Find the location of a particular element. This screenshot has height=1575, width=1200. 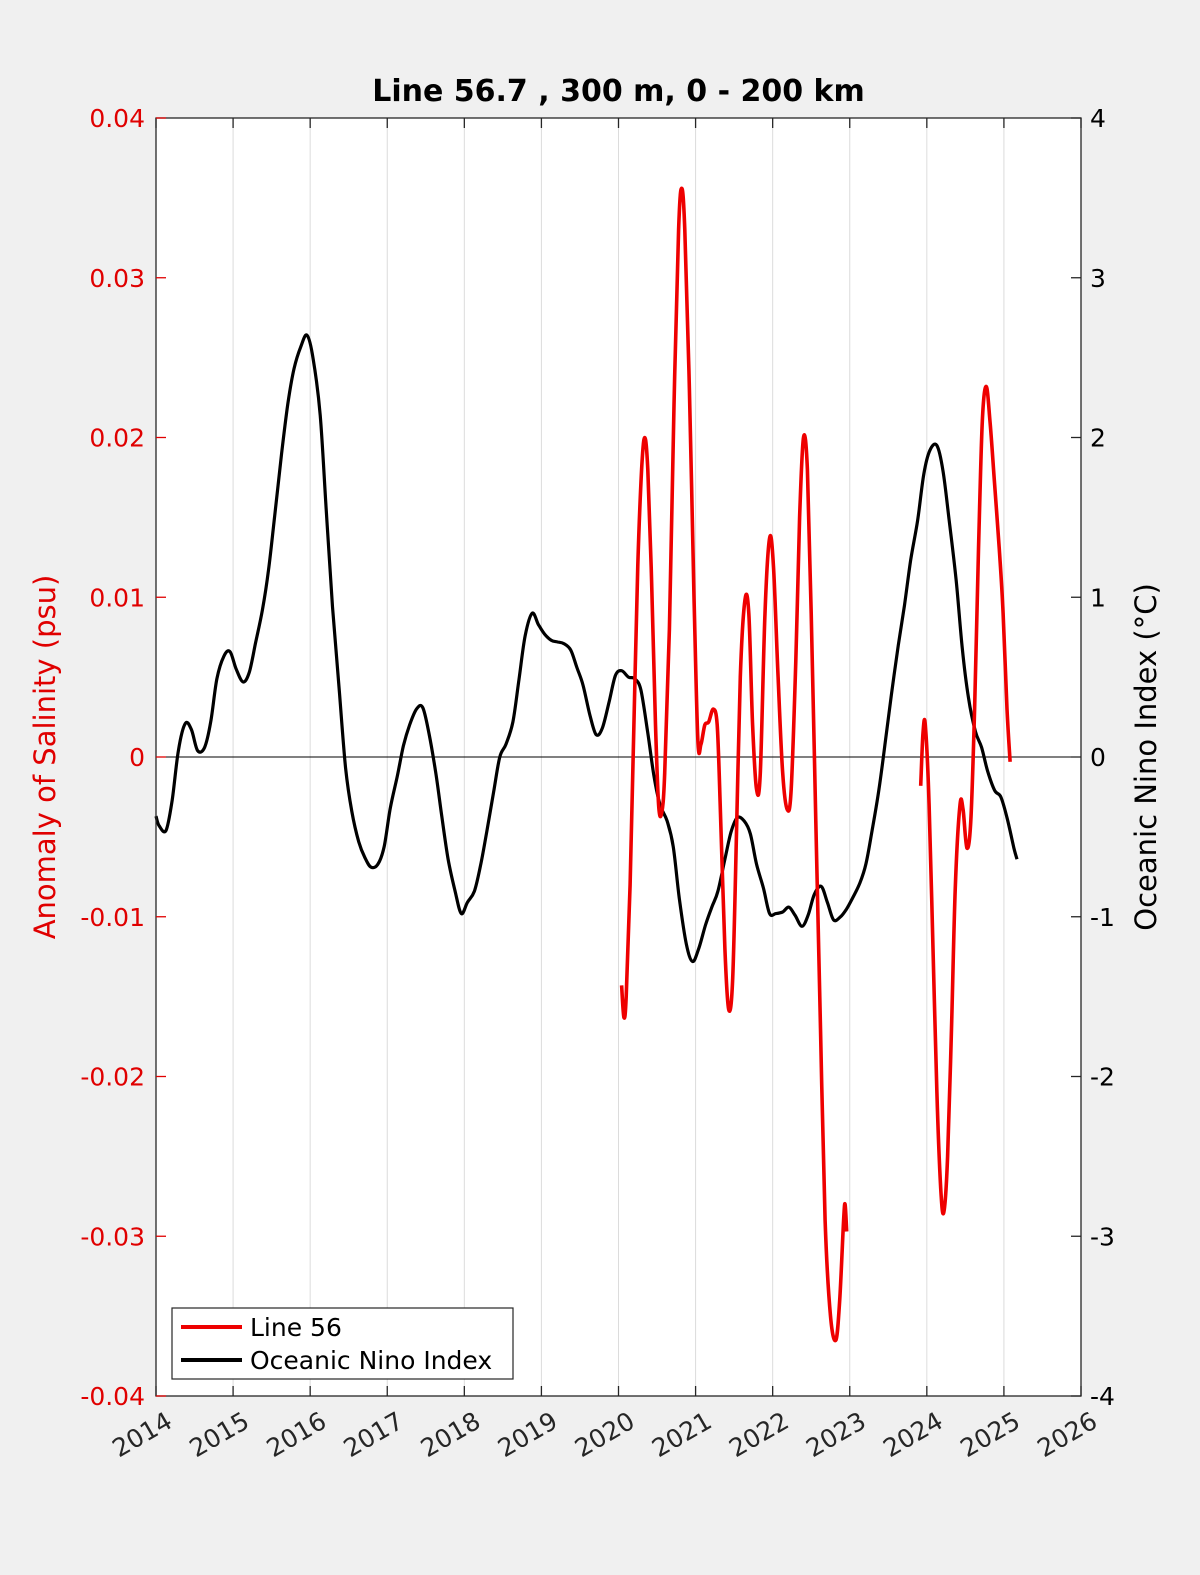

y-axis-left-label: Anomaly of Salinity (psu) is located at coordinates (45, 757).